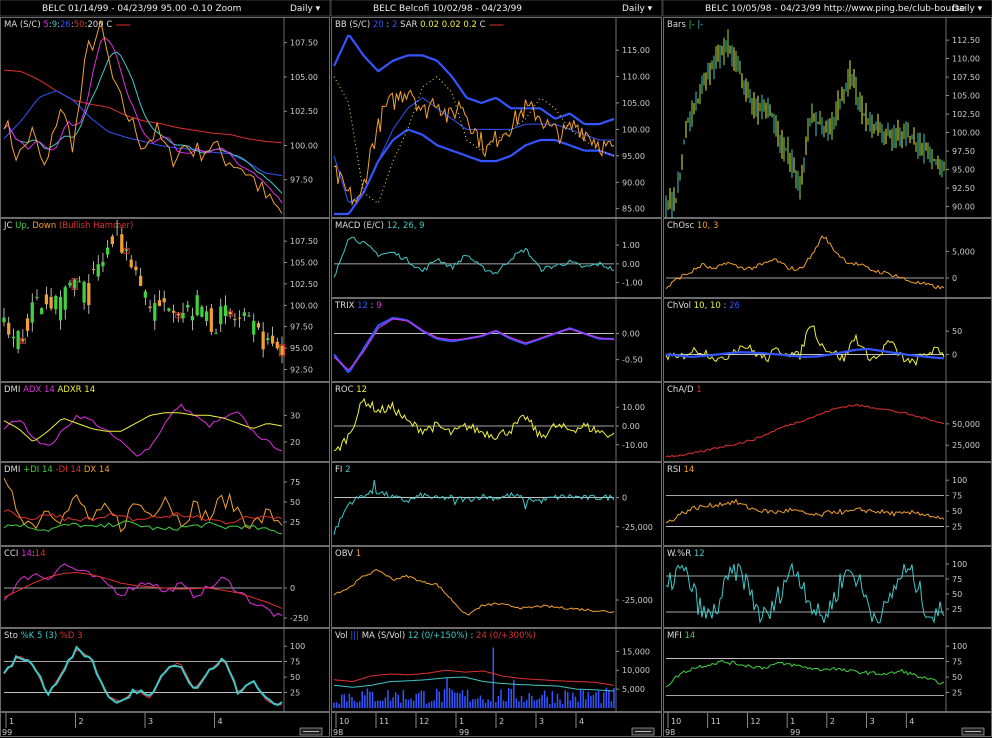 The height and width of the screenshot is (738, 992). I want to click on legend-token: 14, so click(40, 554).